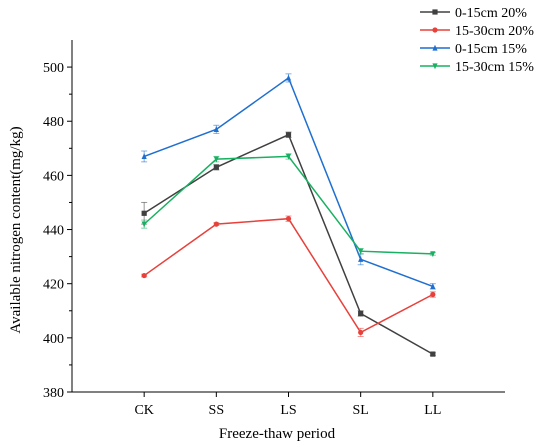 Image resolution: width=550 pixels, height=448 pixels. I want to click on y-tick-label: 440, so click(53, 231).